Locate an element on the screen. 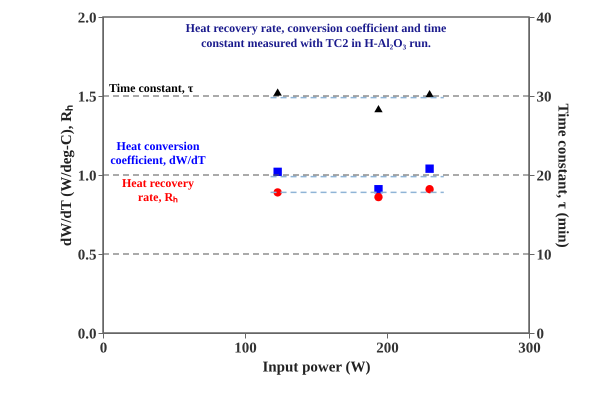 This screenshot has height=401, width=597. text: Heat conversion coefficient, dW/dT is located at coordinates (158, 153).